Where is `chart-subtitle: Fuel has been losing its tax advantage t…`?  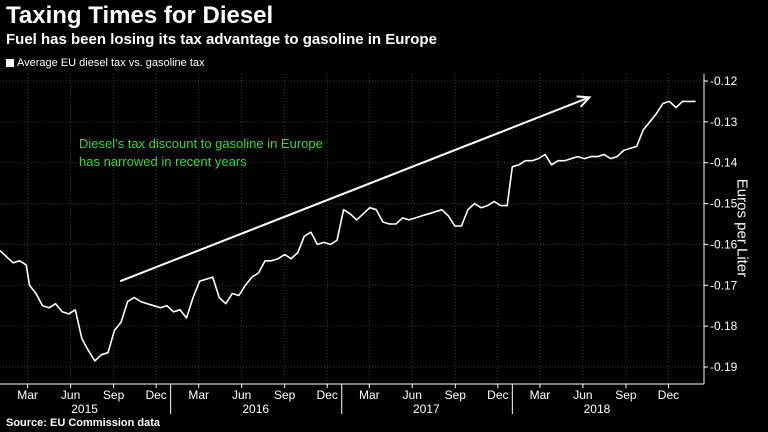 chart-subtitle: Fuel has been losing its tax advantage t… is located at coordinates (221, 39).